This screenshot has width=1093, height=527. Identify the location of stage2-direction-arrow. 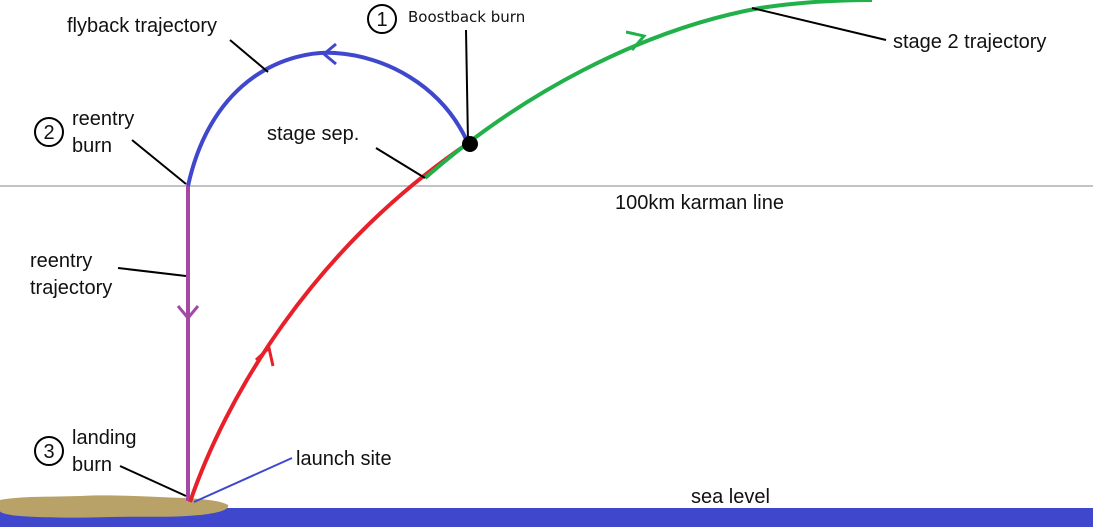
(636, 40).